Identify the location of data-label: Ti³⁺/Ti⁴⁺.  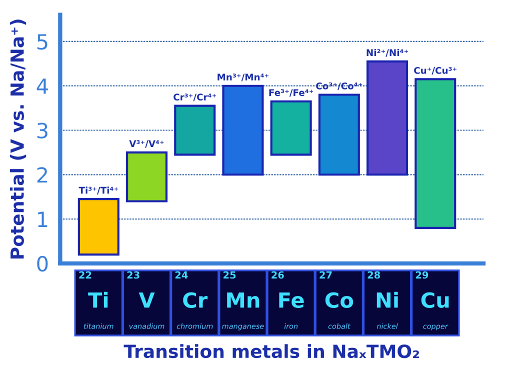
(98, 190).